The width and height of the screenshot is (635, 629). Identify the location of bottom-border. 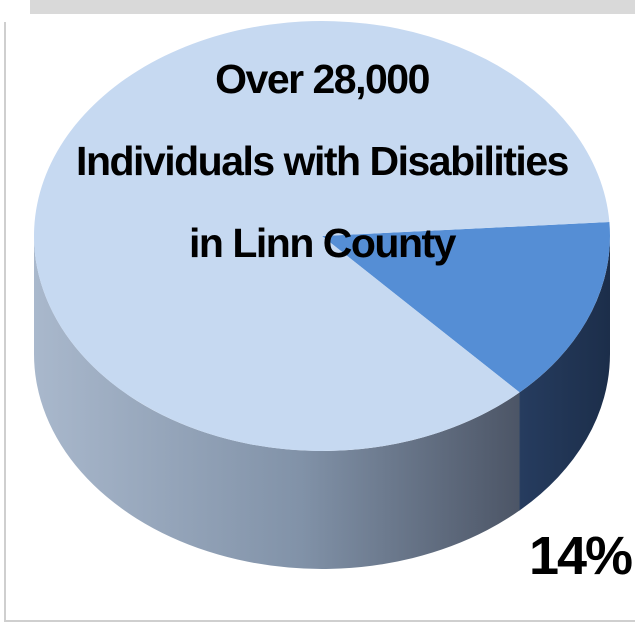
(319, 621).